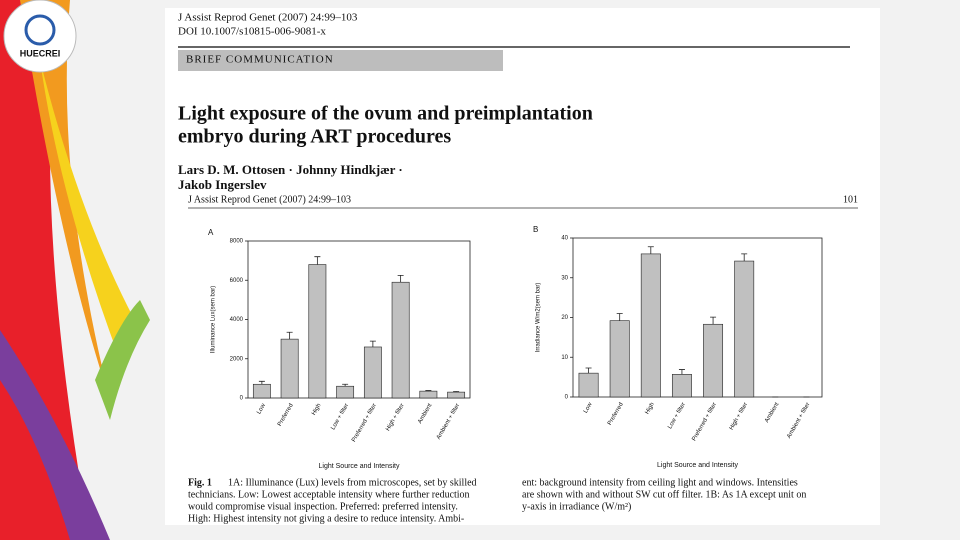 This screenshot has width=960, height=540. Describe the element at coordinates (539, 318) in the screenshot. I see `y-axis-label: Irradiance W/m2(sem bar)` at that location.